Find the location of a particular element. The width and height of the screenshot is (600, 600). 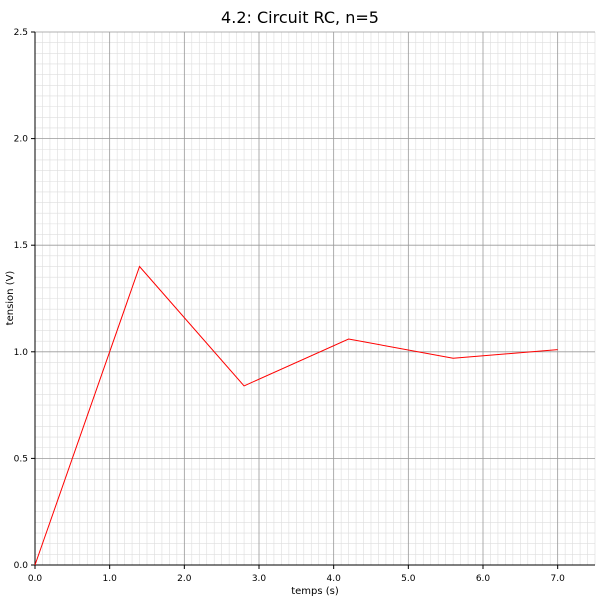

x-axis-label: temps (s) is located at coordinates (315, 591).